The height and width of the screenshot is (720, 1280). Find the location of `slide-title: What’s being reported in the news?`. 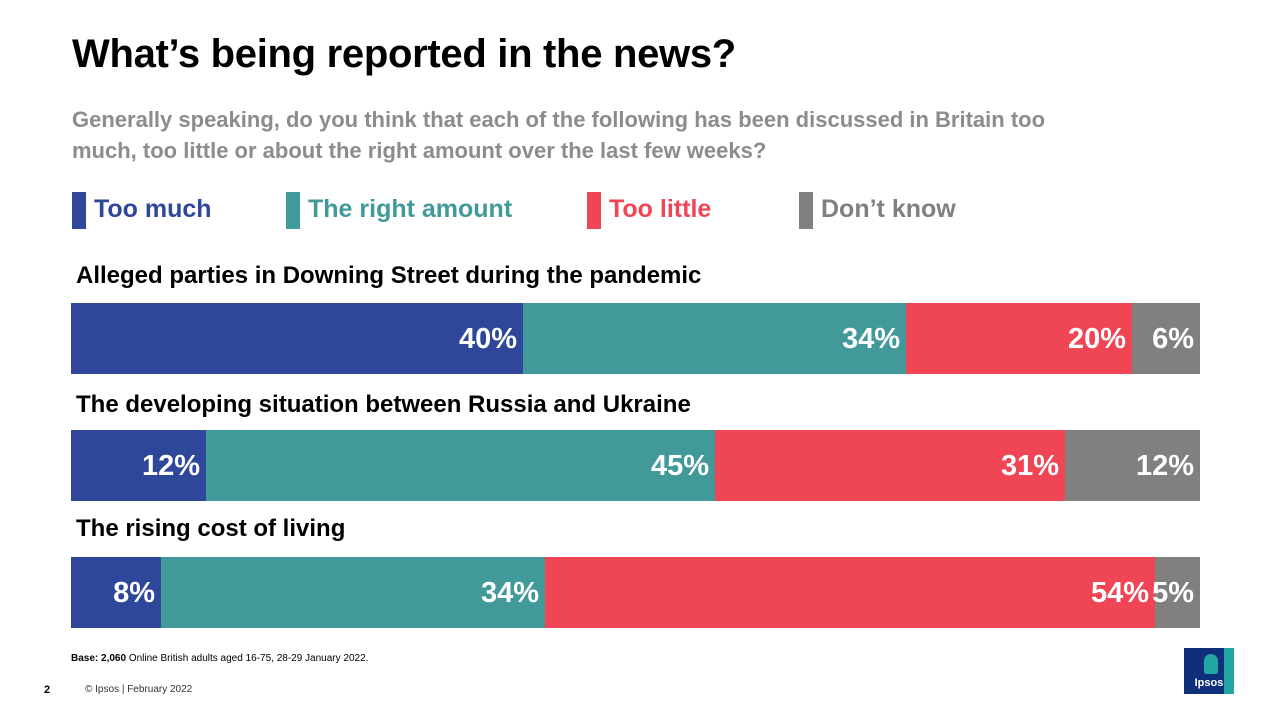

slide-title: What’s being reported in the news? is located at coordinates (404, 54).